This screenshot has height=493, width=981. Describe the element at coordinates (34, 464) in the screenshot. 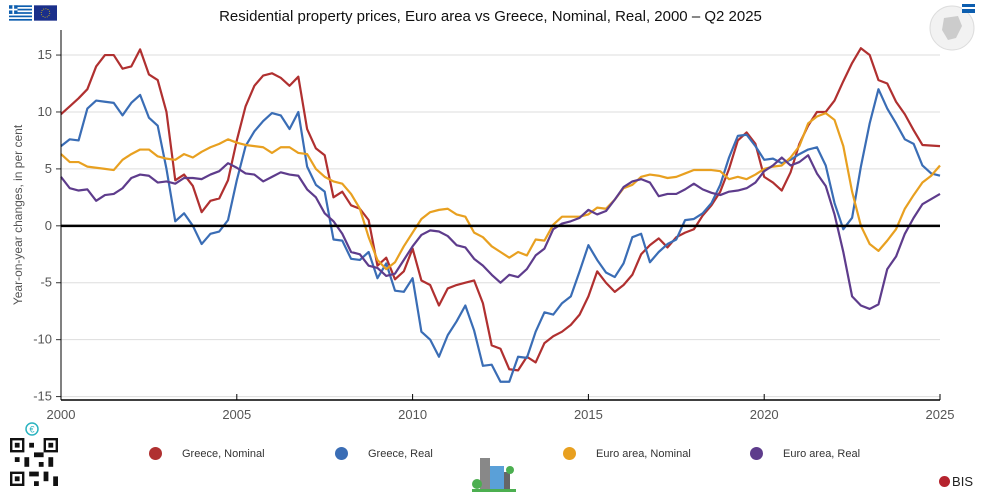

I see `qr-code-icon` at that location.